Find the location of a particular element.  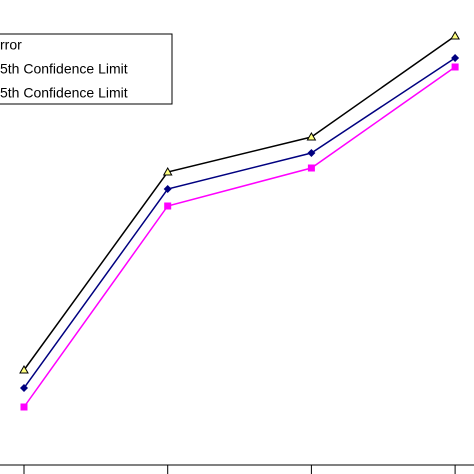

legend-box is located at coordinates (86, 69).